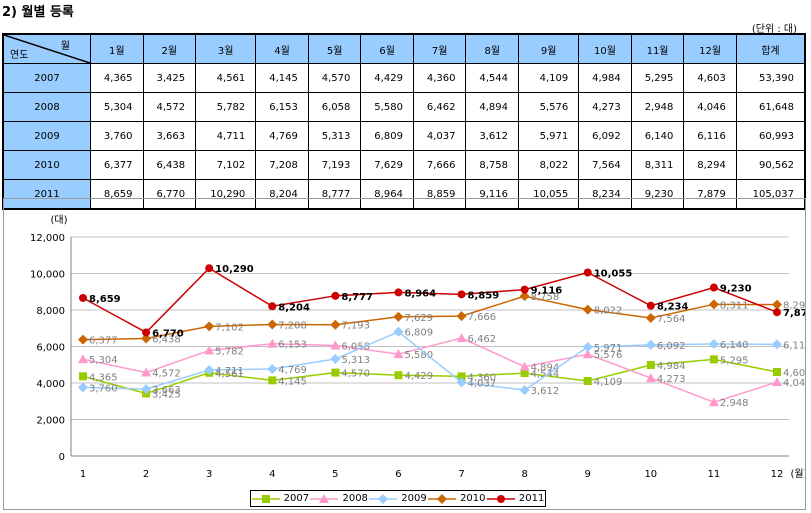  What do you see at coordinates (355, 360) in the screenshot?
I see `data-label-2009: 5,313` at bounding box center [355, 360].